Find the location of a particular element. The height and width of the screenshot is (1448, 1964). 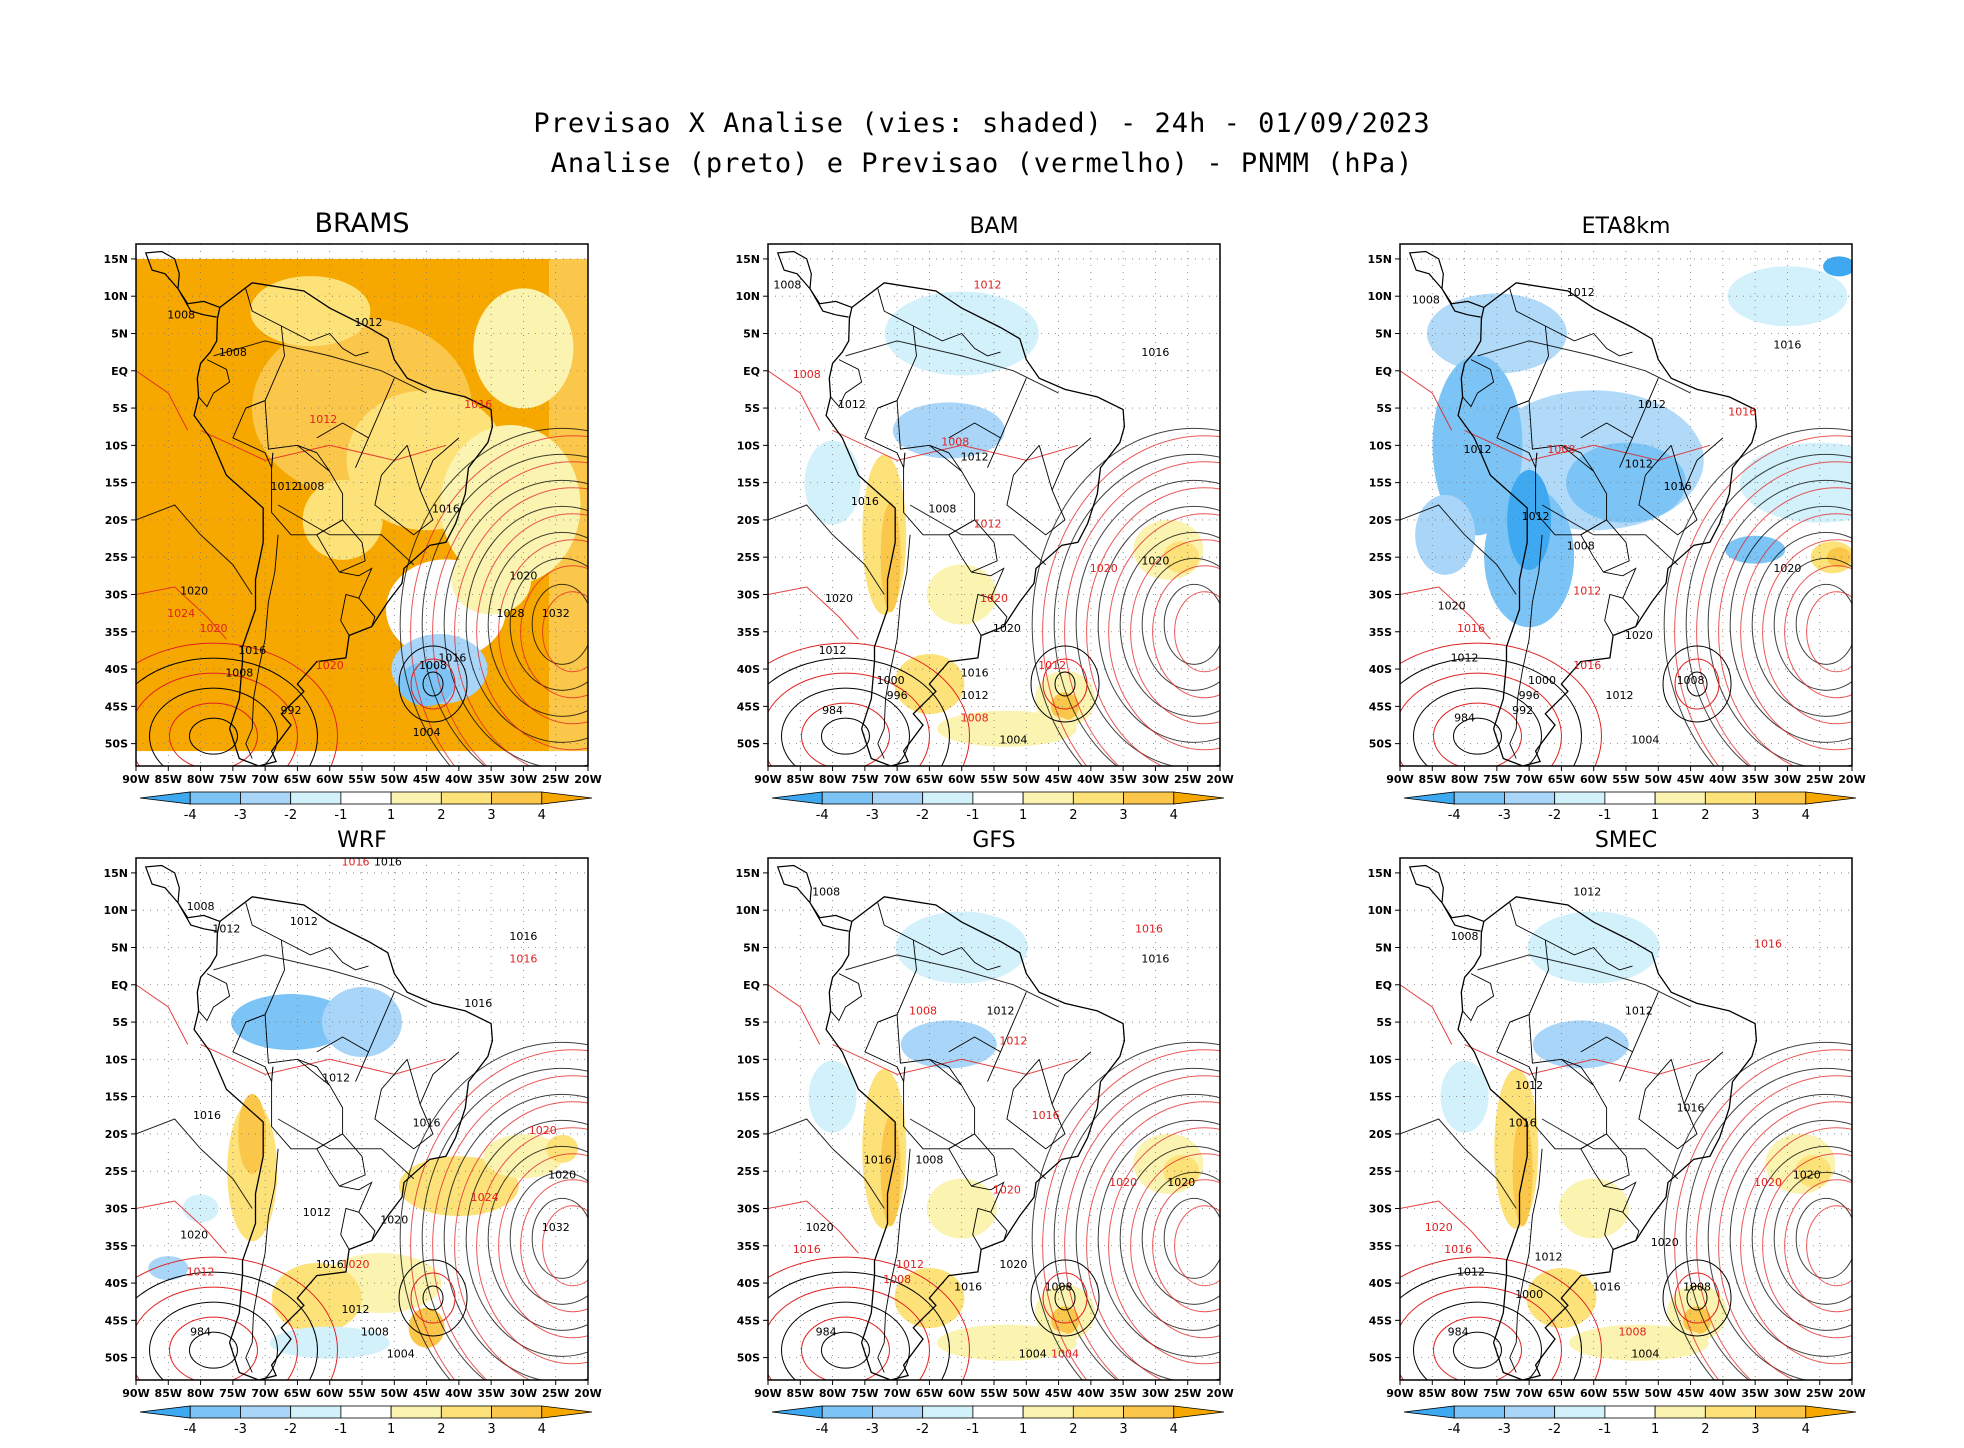

bias-shading is located at coordinates (363, 1173).